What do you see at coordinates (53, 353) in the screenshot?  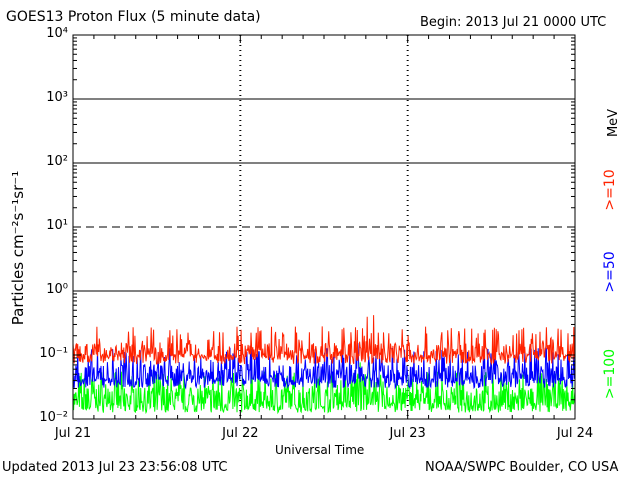 I see `y-tick-label: 10⁻¹` at bounding box center [53, 353].